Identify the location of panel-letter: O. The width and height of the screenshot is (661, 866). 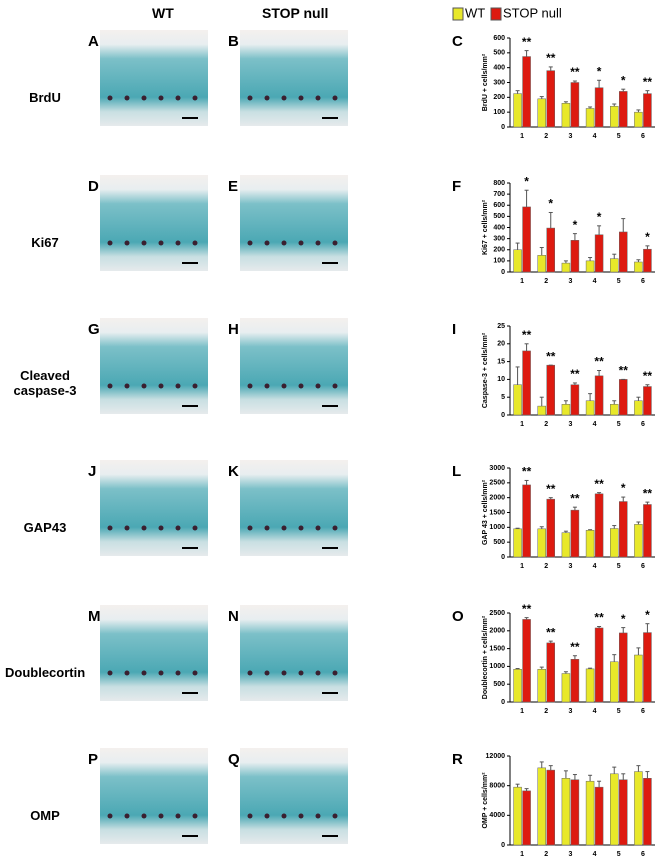
(458, 616).